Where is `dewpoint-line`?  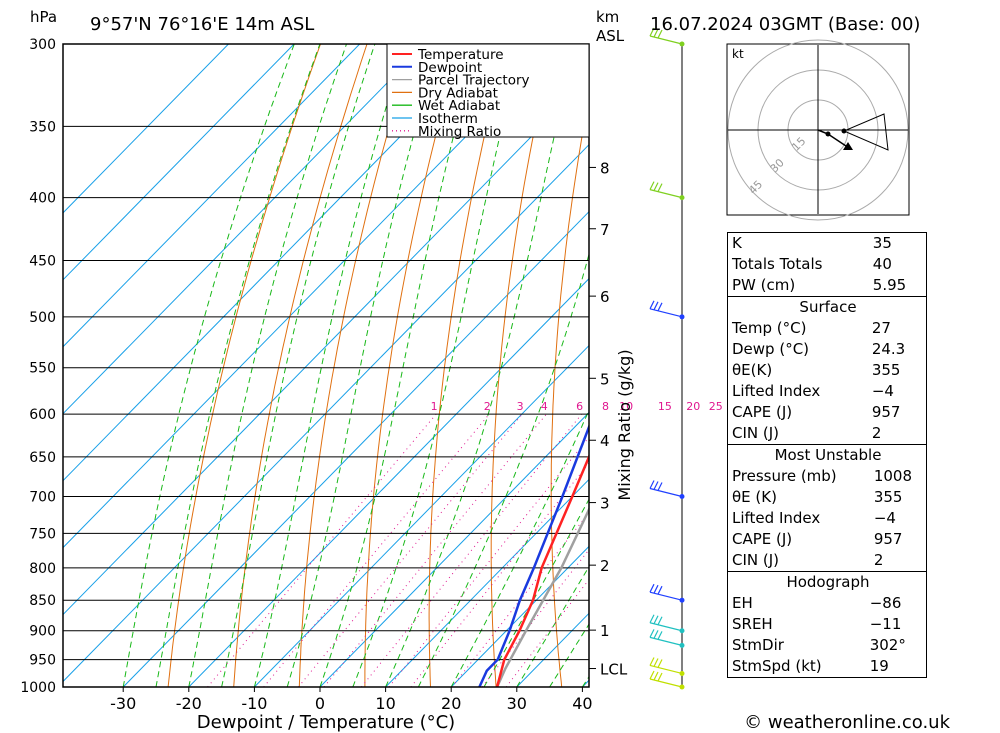 dewpoint-line is located at coordinates (533, 555).